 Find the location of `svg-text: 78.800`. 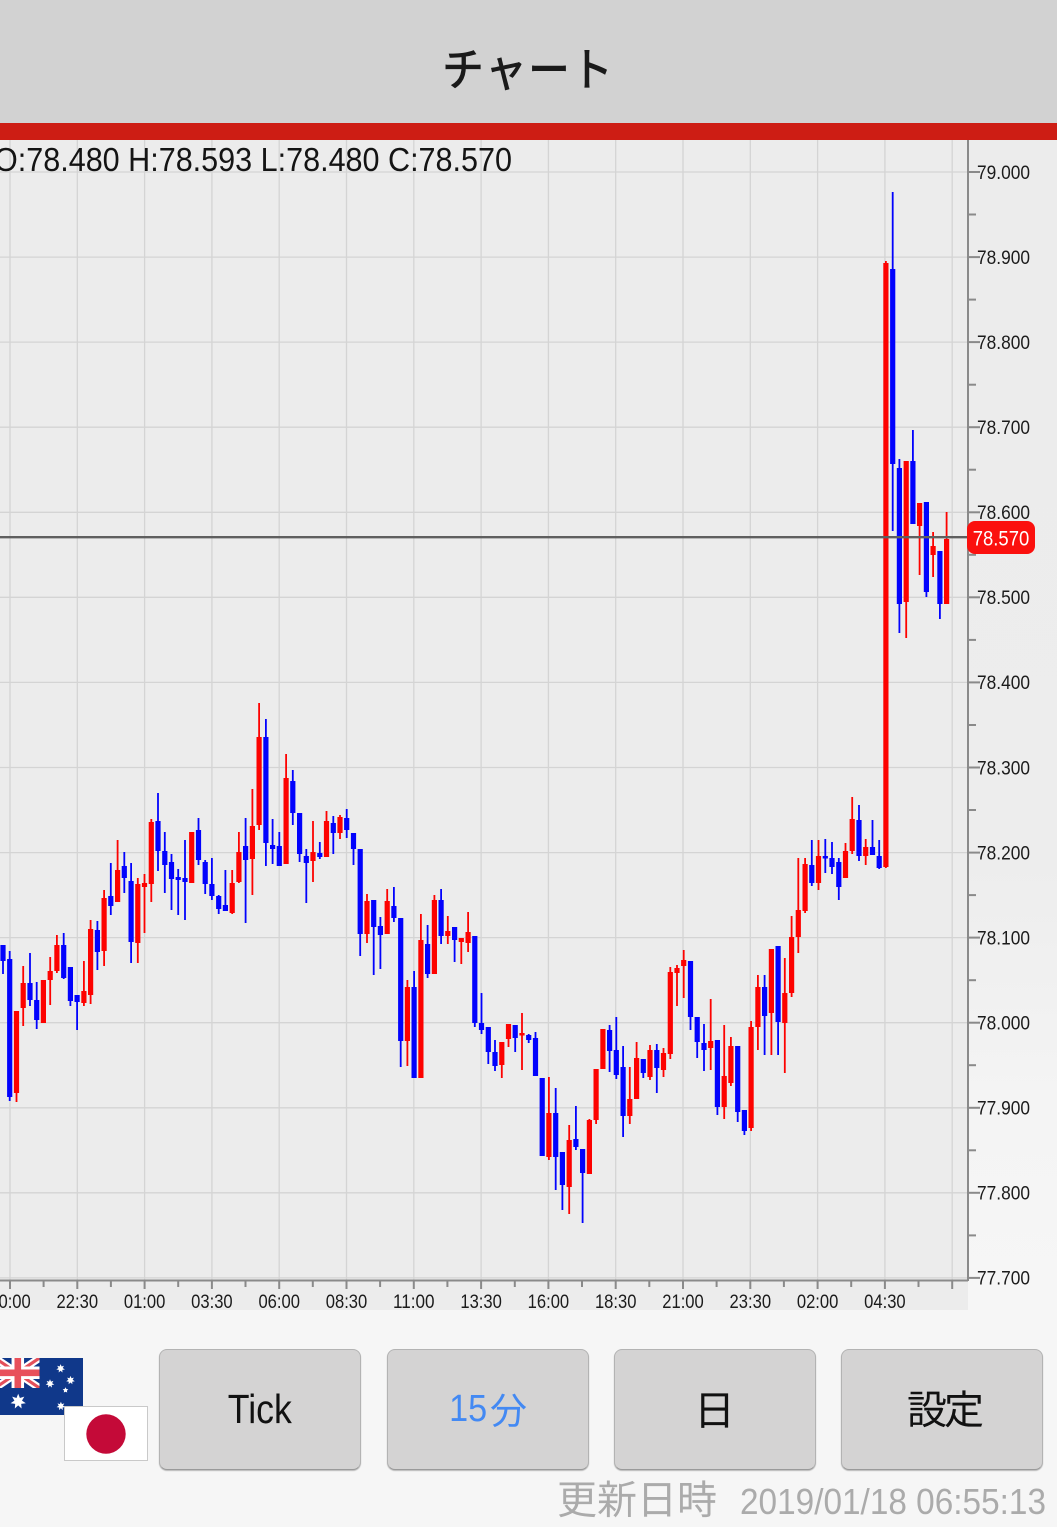

svg-text: 78.800 is located at coordinates (1003, 343).